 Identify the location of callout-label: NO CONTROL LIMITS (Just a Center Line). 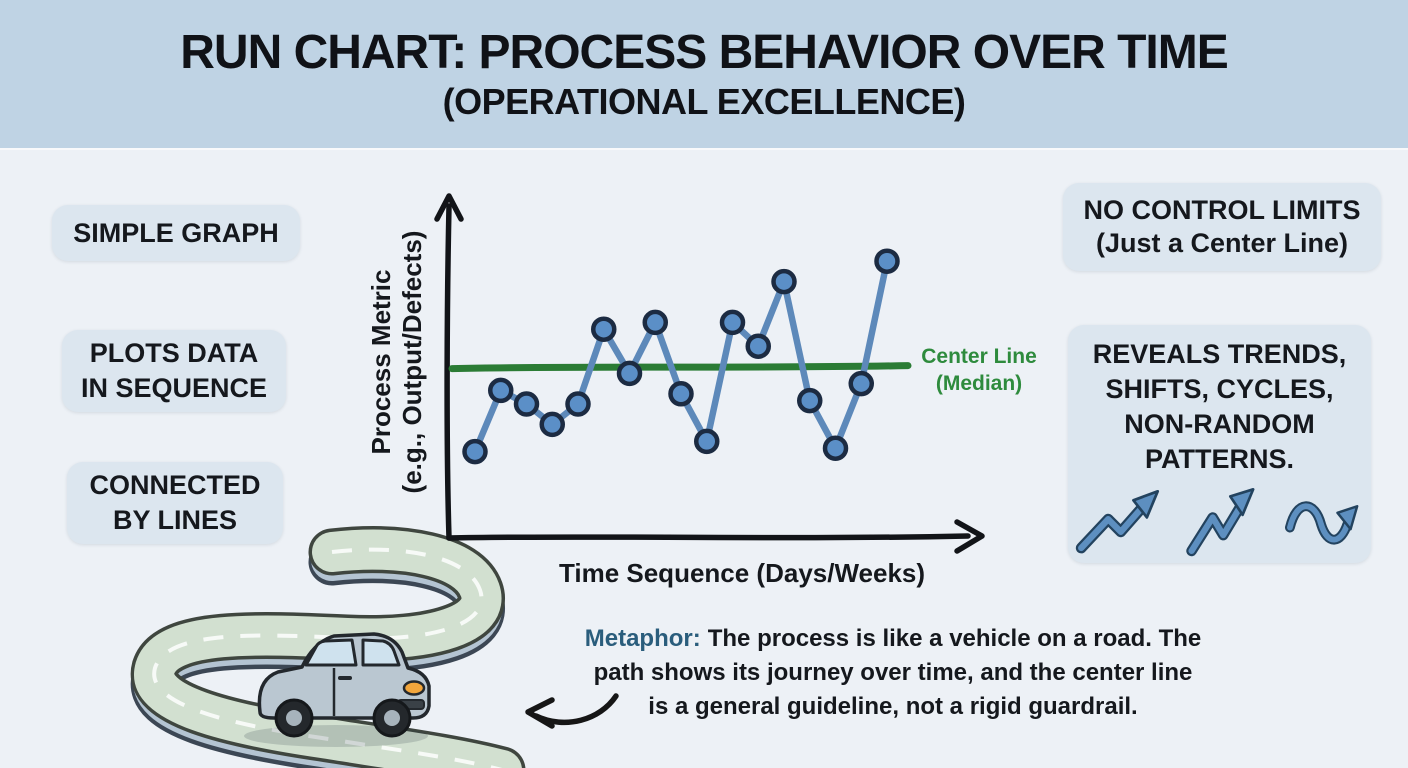
(1222, 226).